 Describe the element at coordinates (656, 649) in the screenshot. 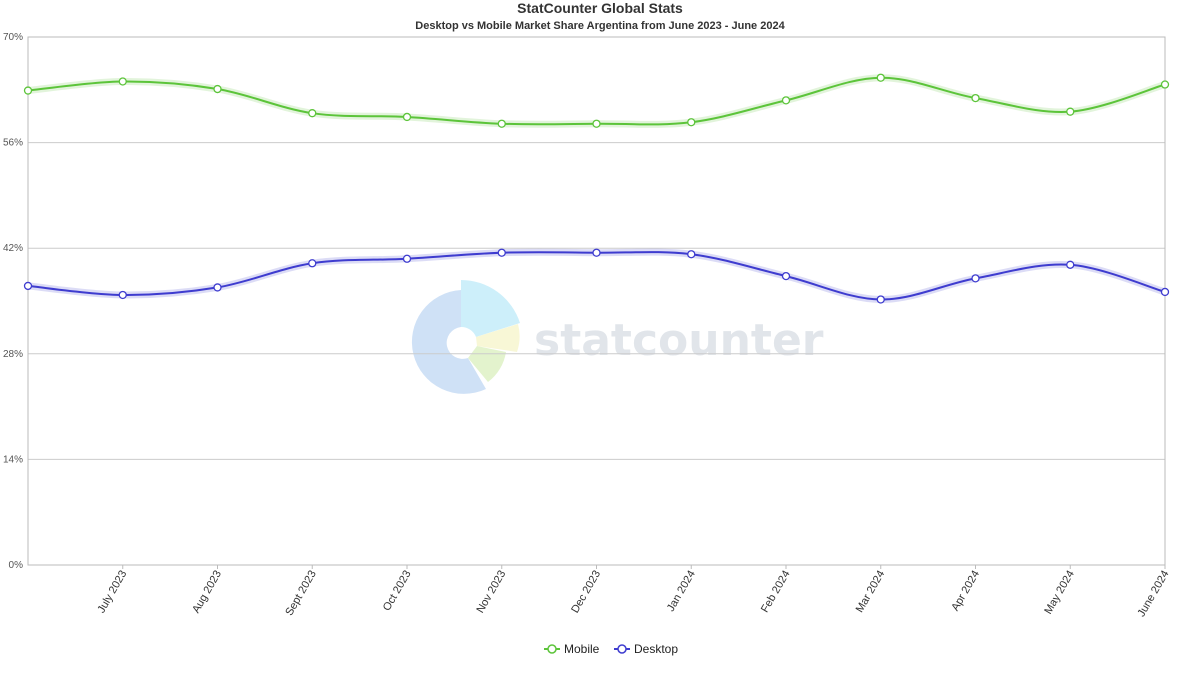

I see `legend-desktop-label: Desktop` at that location.